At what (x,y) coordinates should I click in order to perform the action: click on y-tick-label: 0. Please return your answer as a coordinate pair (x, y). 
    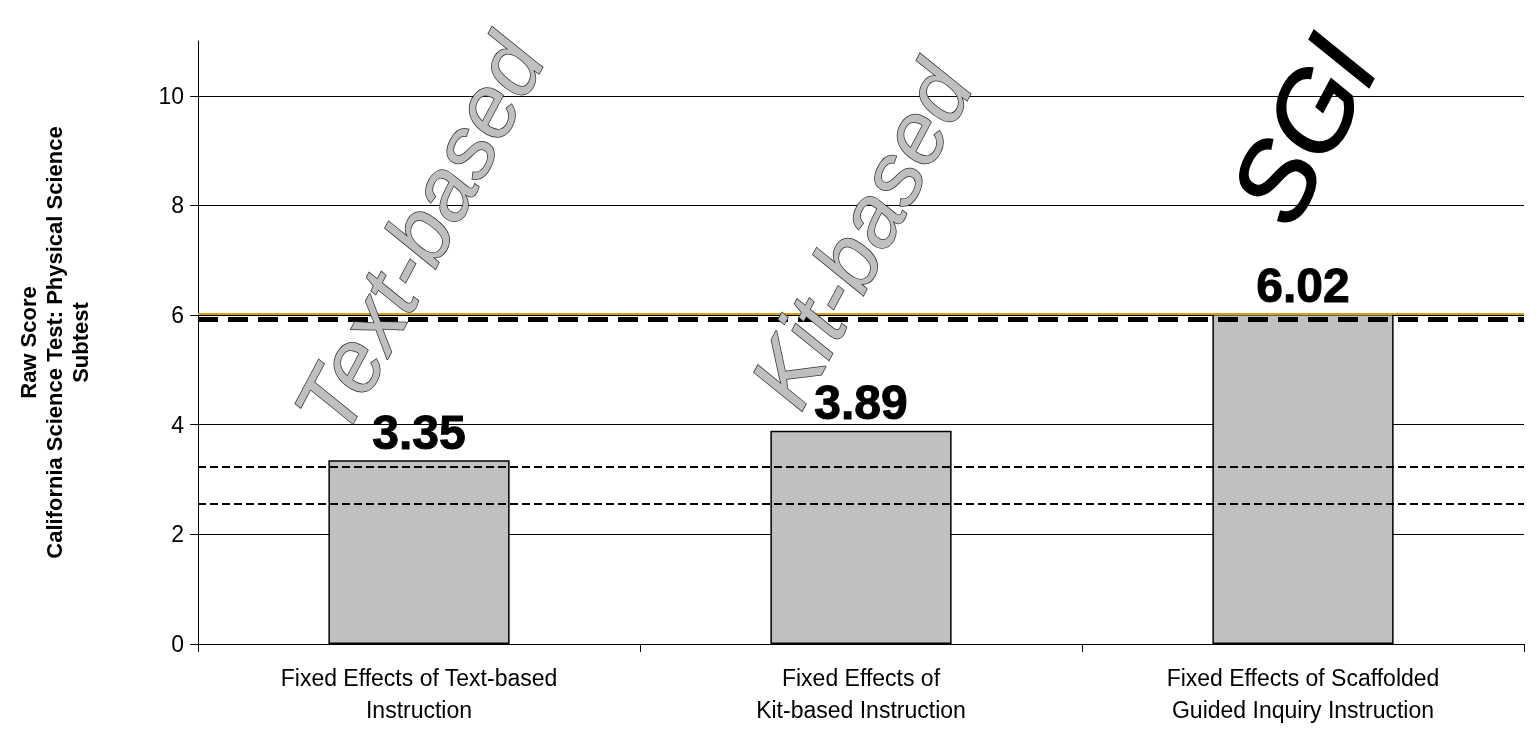
    Looking at the image, I should click on (177, 644).